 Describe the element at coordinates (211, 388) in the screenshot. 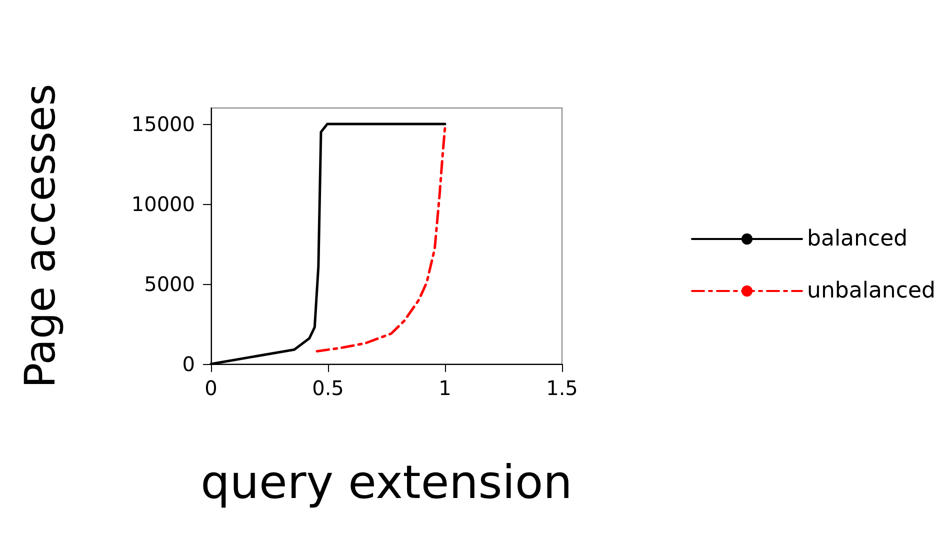

I see `x-tick-label: 0` at that location.